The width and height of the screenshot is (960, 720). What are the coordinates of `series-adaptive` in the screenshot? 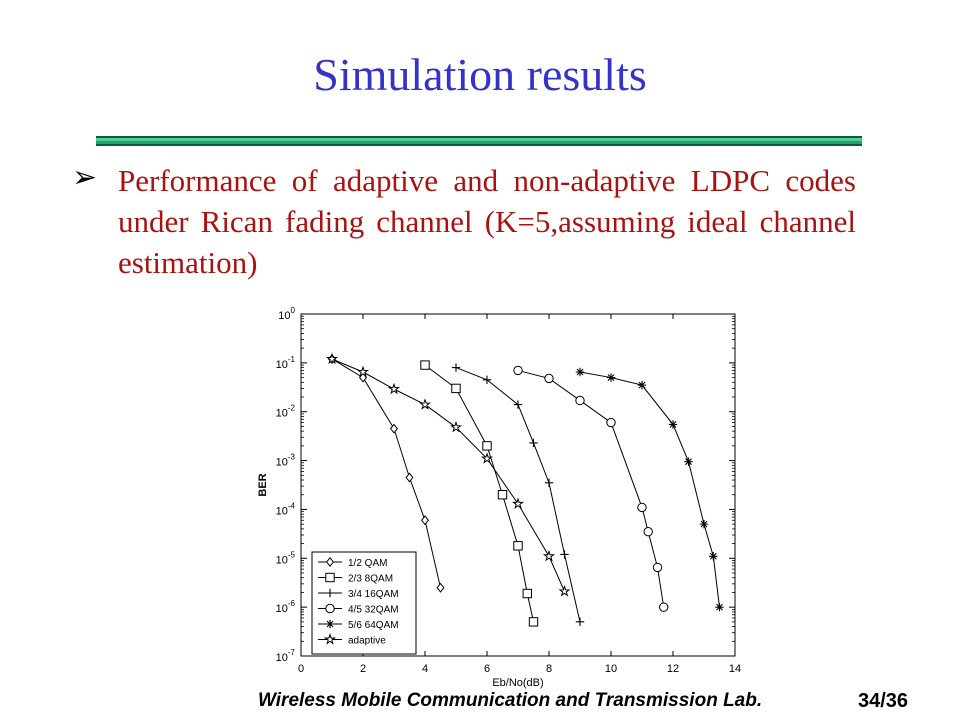 It's located at (448, 474).